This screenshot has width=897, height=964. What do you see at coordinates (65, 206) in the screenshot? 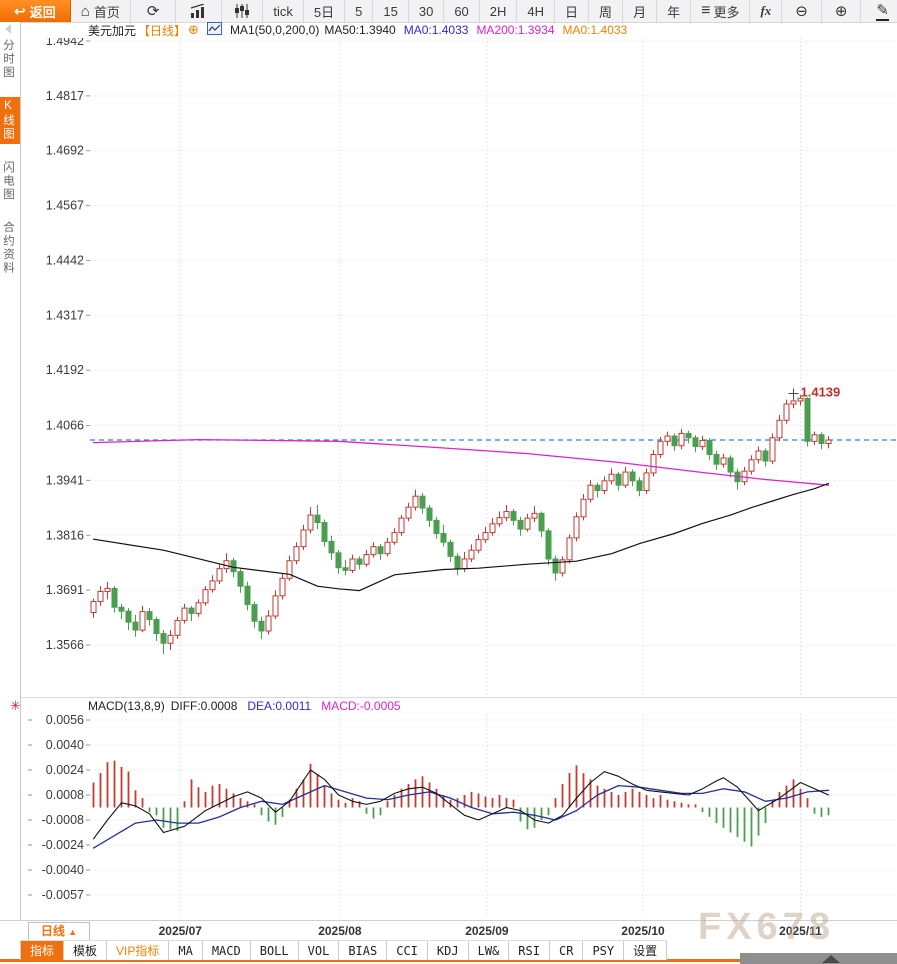
I see `y-axis-label: 1.4567` at bounding box center [65, 206].